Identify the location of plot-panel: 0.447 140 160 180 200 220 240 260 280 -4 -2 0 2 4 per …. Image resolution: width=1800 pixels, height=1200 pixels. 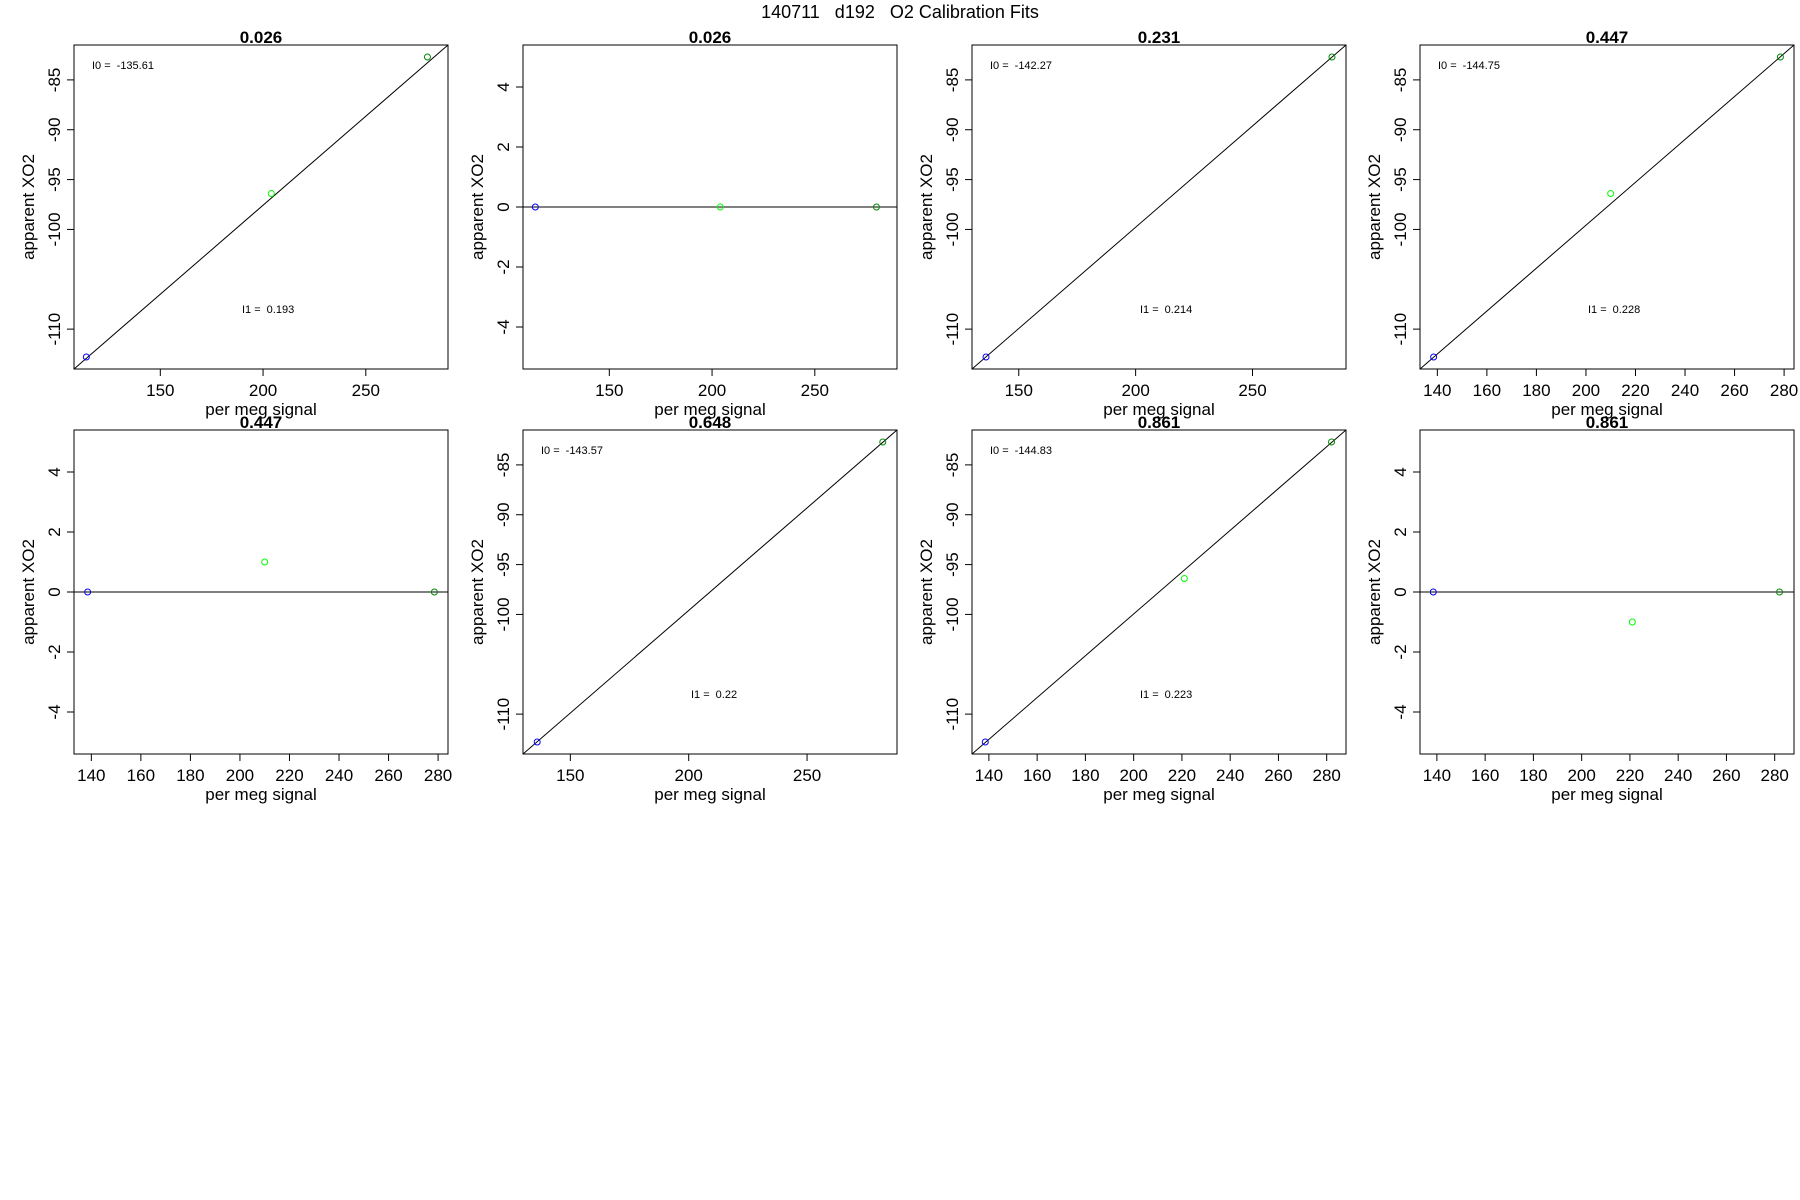
(235, 608).